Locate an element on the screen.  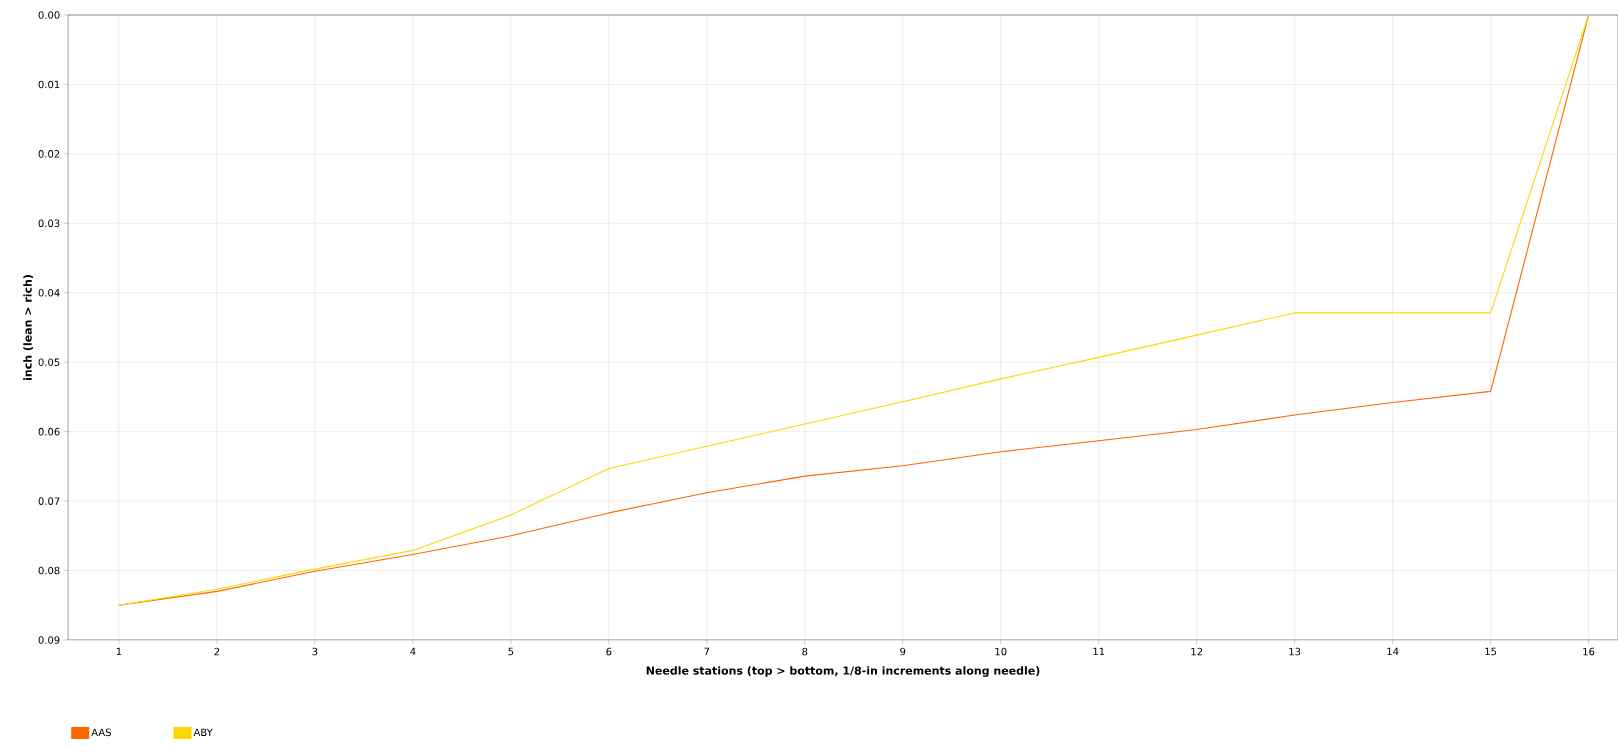
x-tick-label: 16 is located at coordinates (1589, 651).